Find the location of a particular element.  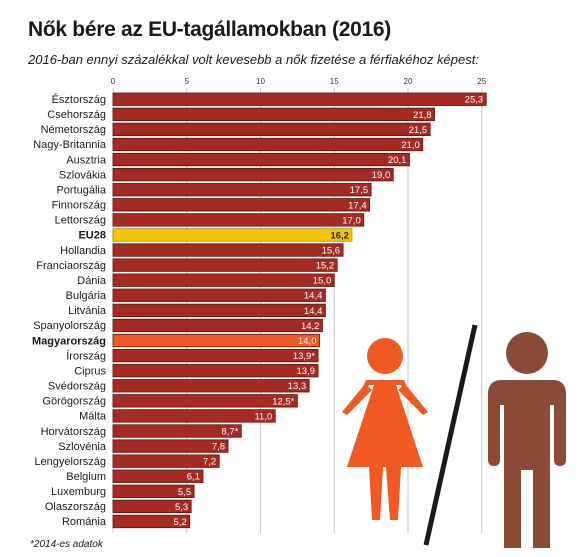

category-label: Írország is located at coordinates (86, 355).